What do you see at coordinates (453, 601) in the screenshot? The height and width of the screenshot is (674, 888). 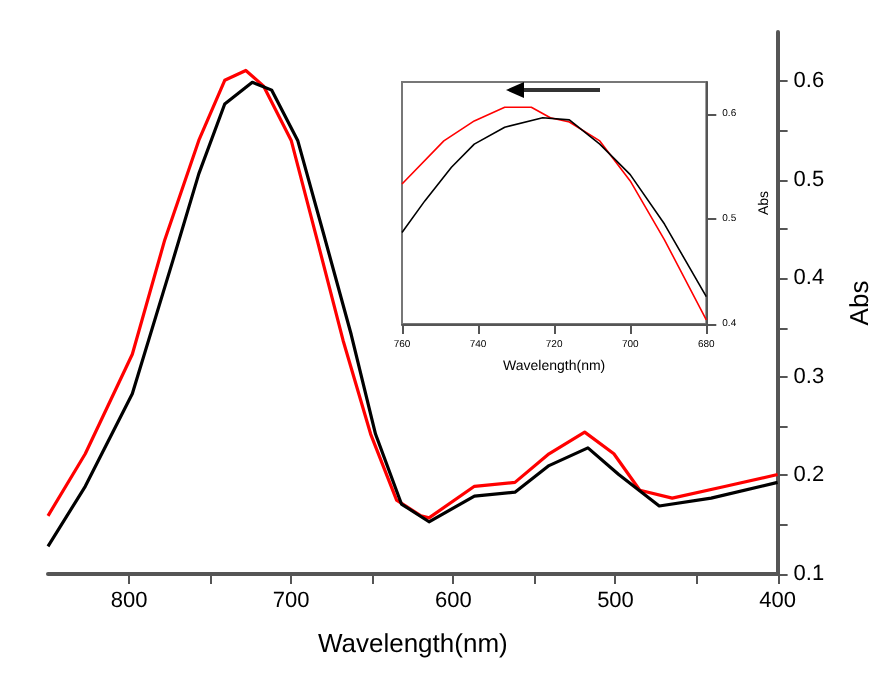 I see `x-tick-label: 600` at bounding box center [453, 601].